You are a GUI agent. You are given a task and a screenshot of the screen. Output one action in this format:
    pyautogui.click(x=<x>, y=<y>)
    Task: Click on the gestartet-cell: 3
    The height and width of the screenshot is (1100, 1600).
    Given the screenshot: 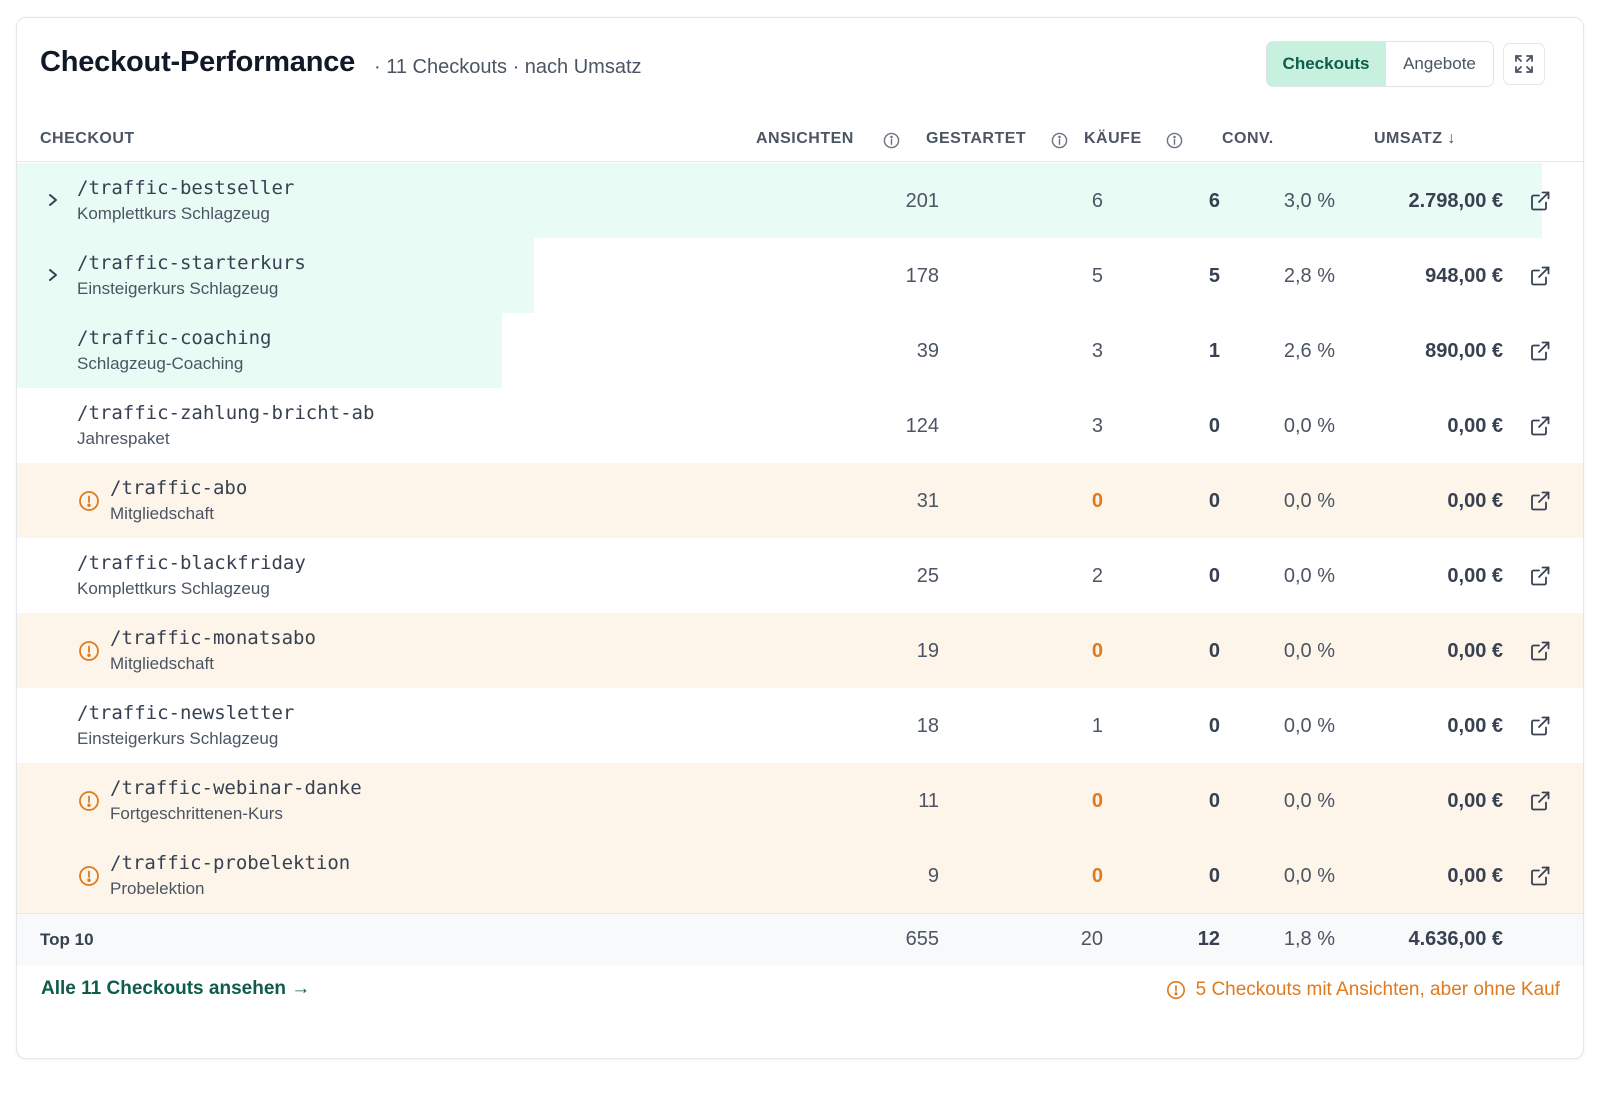 What is the action you would take?
    pyautogui.click(x=1097, y=351)
    